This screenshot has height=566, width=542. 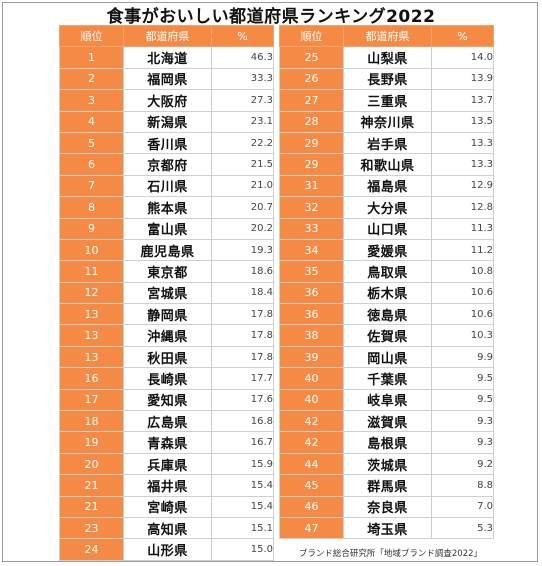 What do you see at coordinates (167, 442) in the screenshot?
I see `prefecture-cell: 青森県` at bounding box center [167, 442].